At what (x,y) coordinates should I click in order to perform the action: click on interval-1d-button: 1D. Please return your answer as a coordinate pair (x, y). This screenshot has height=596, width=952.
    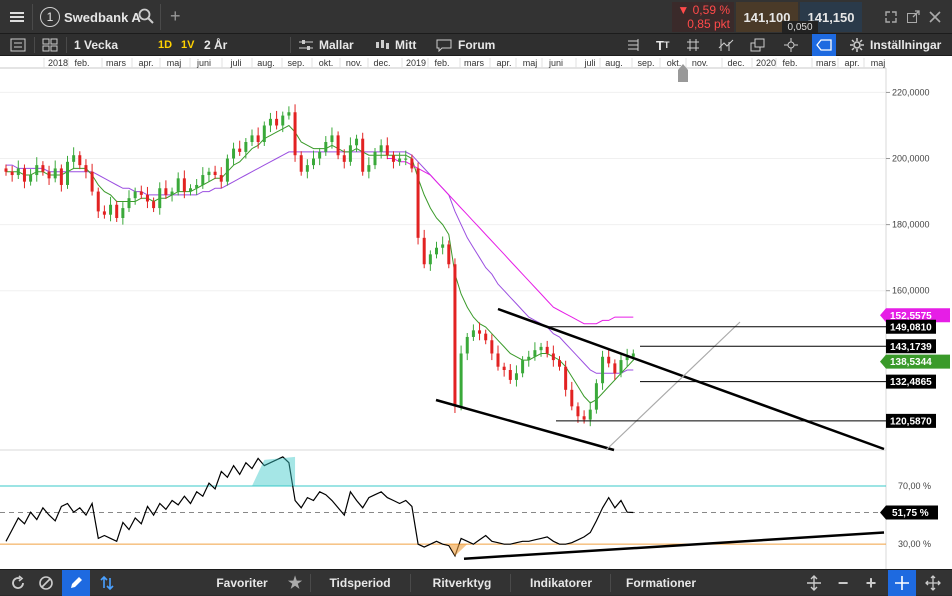
    Looking at the image, I should click on (165, 45).